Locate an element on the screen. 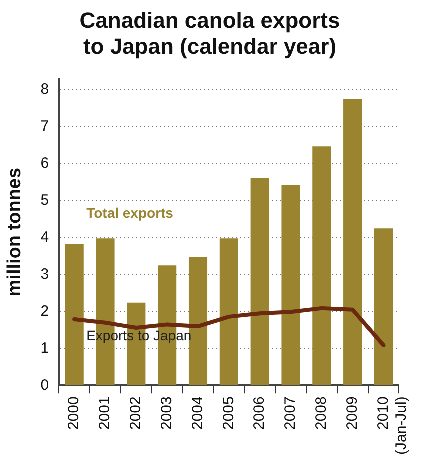 The width and height of the screenshot is (423, 466). x-tick-label: 2008 is located at coordinates (321, 413).